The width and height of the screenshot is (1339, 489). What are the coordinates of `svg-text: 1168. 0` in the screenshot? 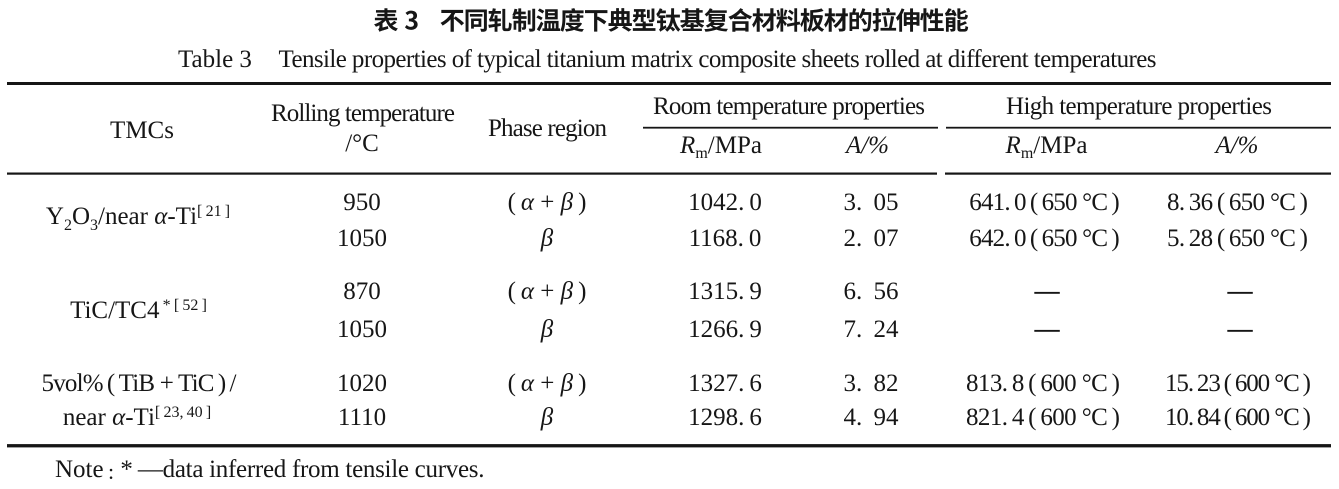 It's located at (725, 238).